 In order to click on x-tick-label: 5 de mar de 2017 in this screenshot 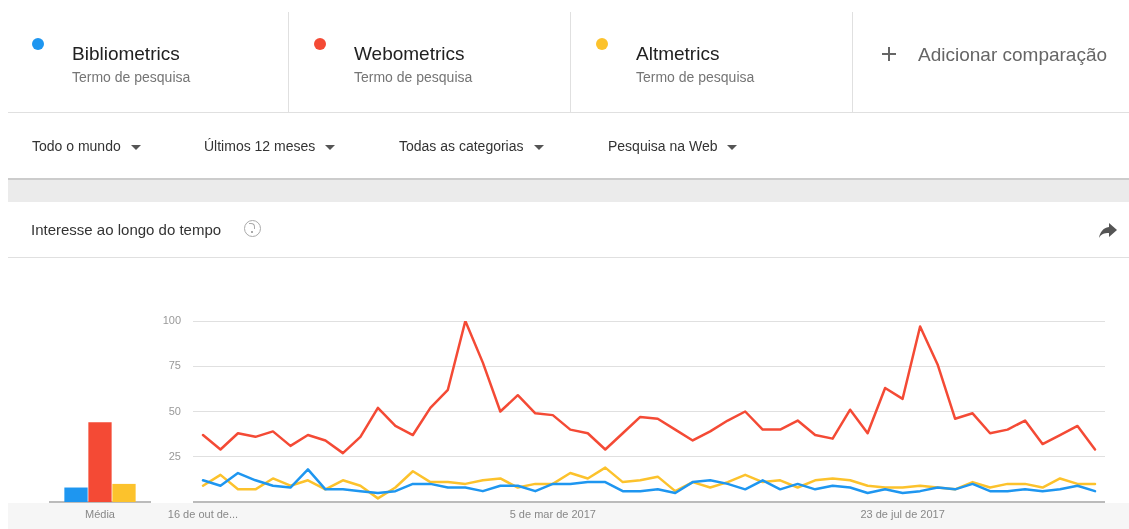, I will do `click(552, 513)`.